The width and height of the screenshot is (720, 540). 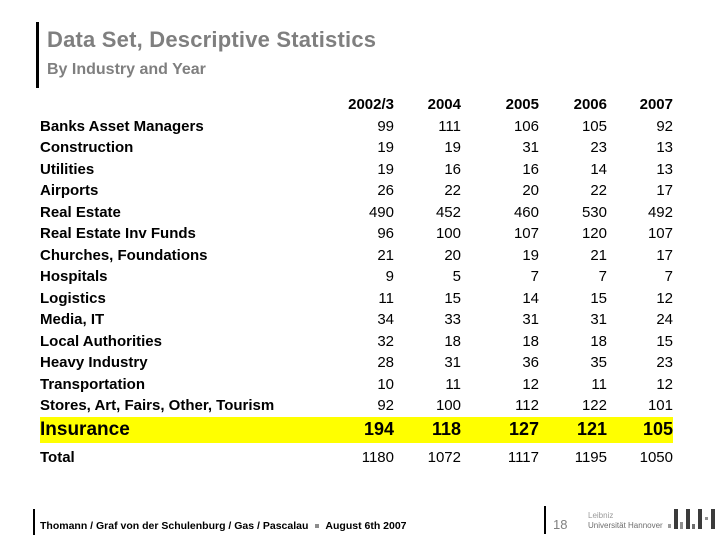 I want to click on industry-value: 107, so click(x=660, y=234).